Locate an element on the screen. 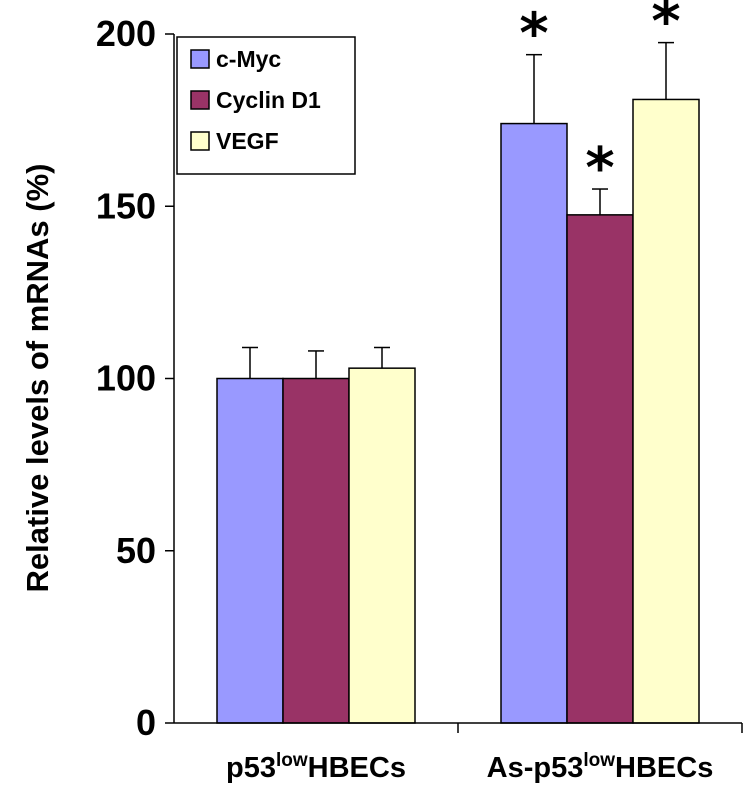 This screenshot has height=786, width=744. y-tick-label: 150 is located at coordinates (126, 205).